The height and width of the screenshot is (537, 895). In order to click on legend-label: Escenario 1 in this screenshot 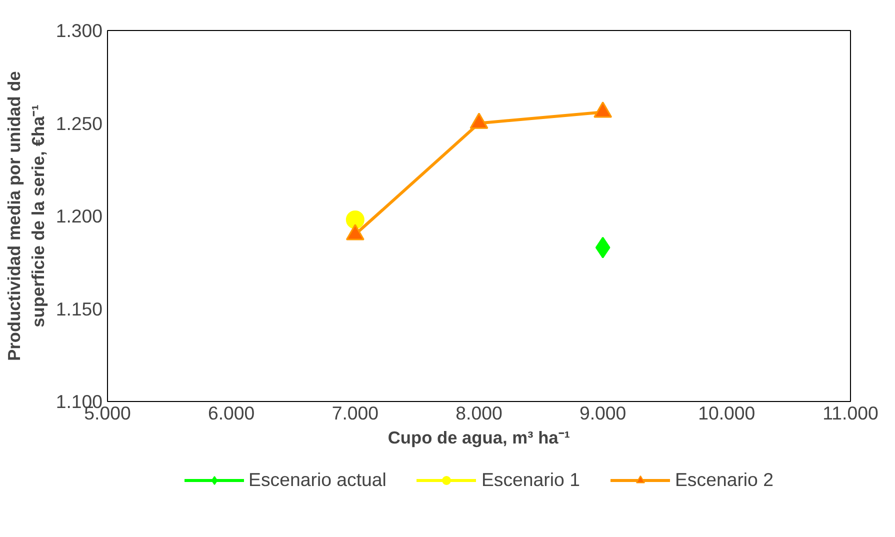, I will do `click(530, 480)`.